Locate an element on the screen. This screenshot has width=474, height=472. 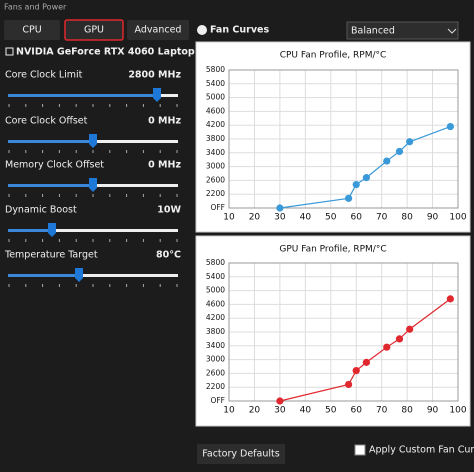
chart-title: CPU Fan Profile, RPM/°C is located at coordinates (333, 56).